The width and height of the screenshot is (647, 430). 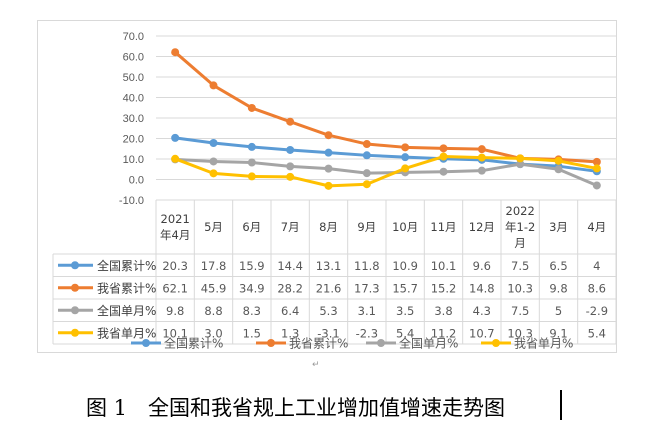 What do you see at coordinates (558, 227) in the screenshot?
I see `category-label: 3月` at bounding box center [558, 227].